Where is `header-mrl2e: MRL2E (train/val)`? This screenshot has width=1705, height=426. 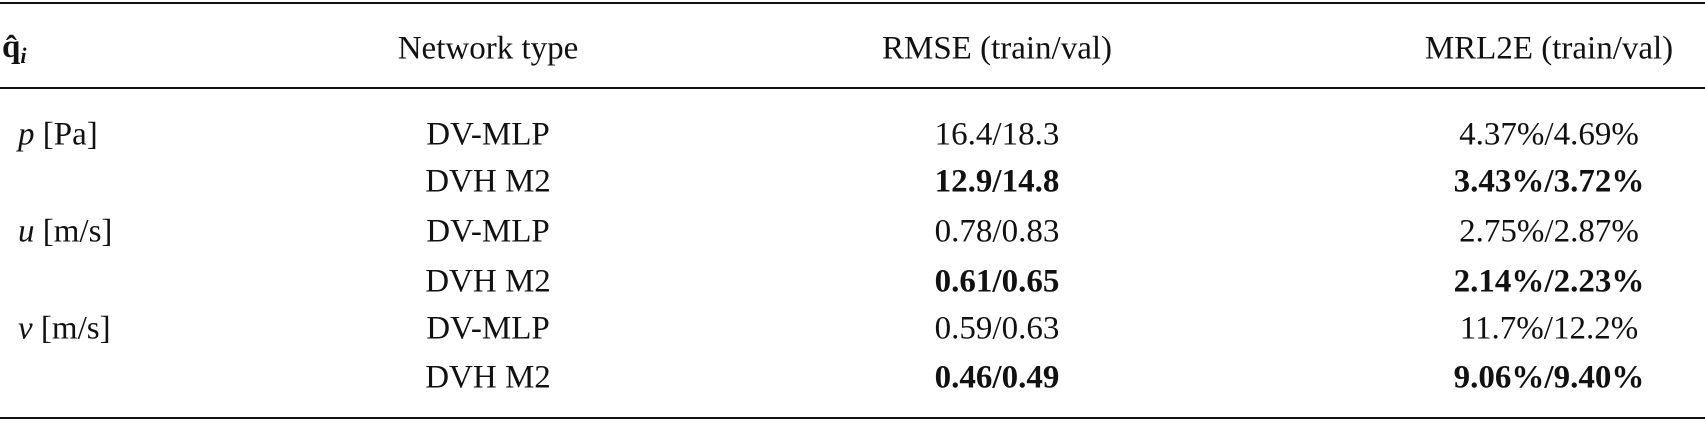
header-mrl2e: MRL2E (train/val) is located at coordinates (1549, 48).